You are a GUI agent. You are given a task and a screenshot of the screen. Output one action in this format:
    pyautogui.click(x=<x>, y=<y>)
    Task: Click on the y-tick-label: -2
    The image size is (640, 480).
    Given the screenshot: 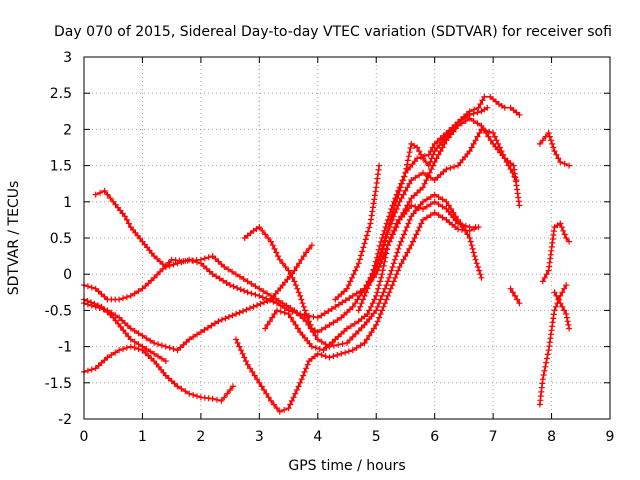 What is the action you would take?
    pyautogui.click(x=65, y=420)
    